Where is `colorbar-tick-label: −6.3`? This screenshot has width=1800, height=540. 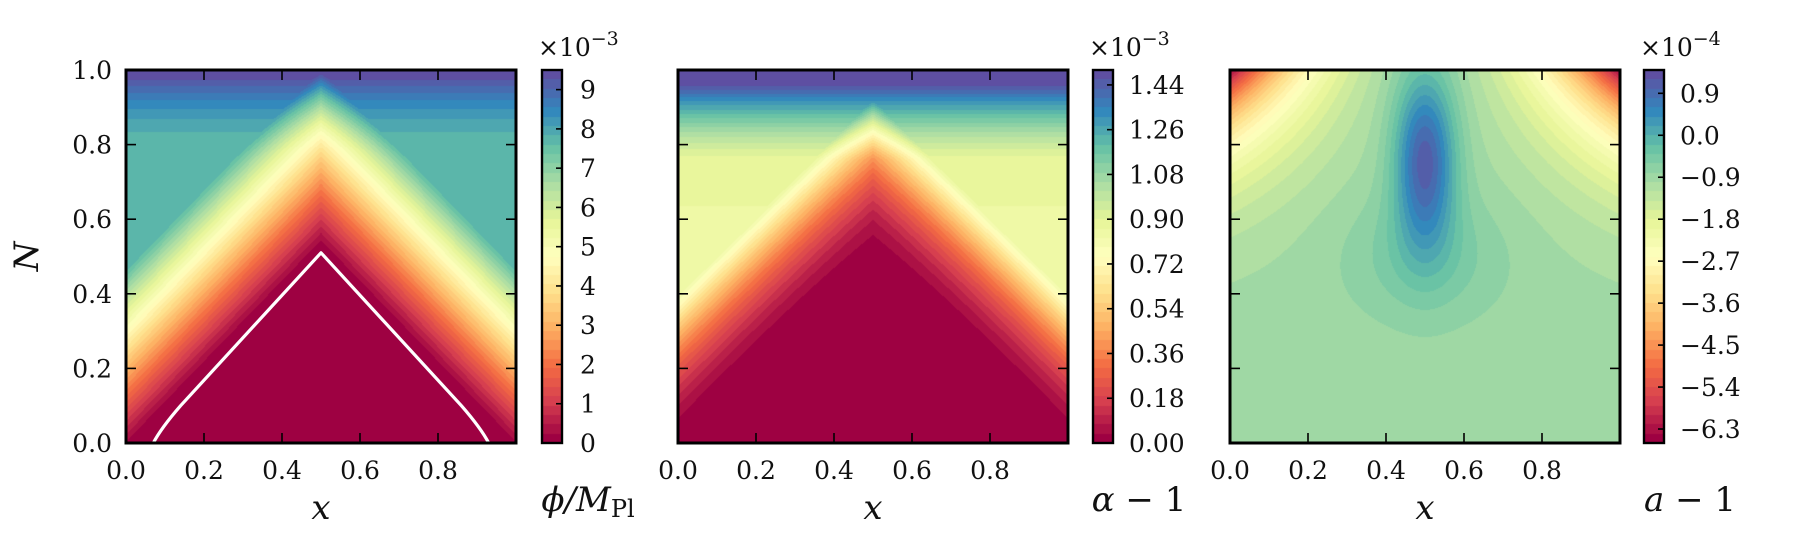 colorbar-tick-label: −6.3 is located at coordinates (1710, 429).